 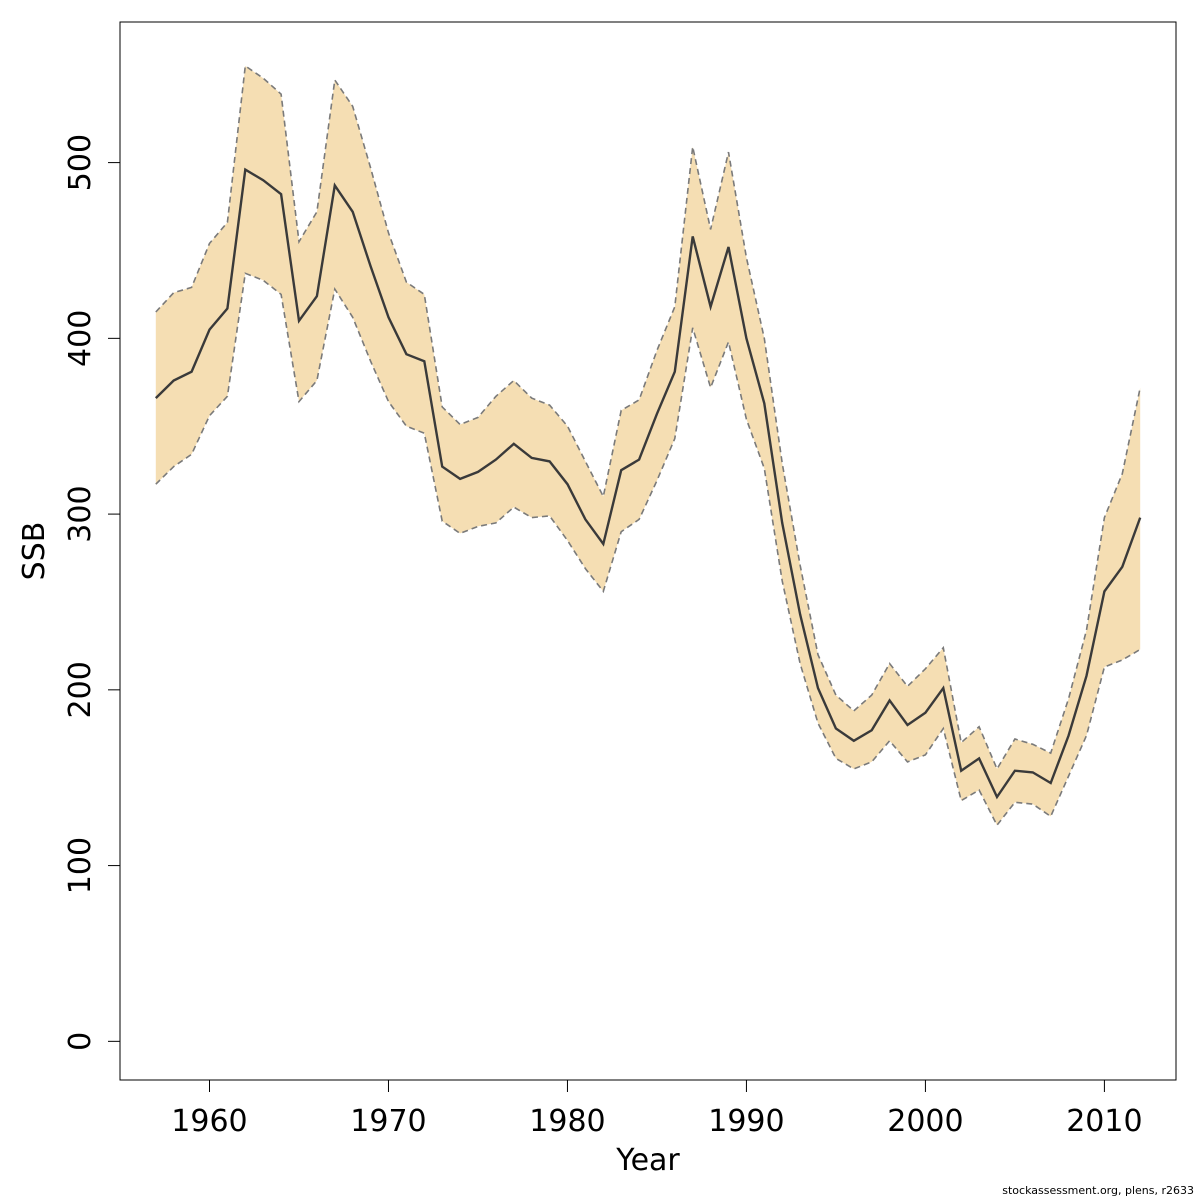 I want to click on y-tick-label: 500, so click(x=80, y=162).